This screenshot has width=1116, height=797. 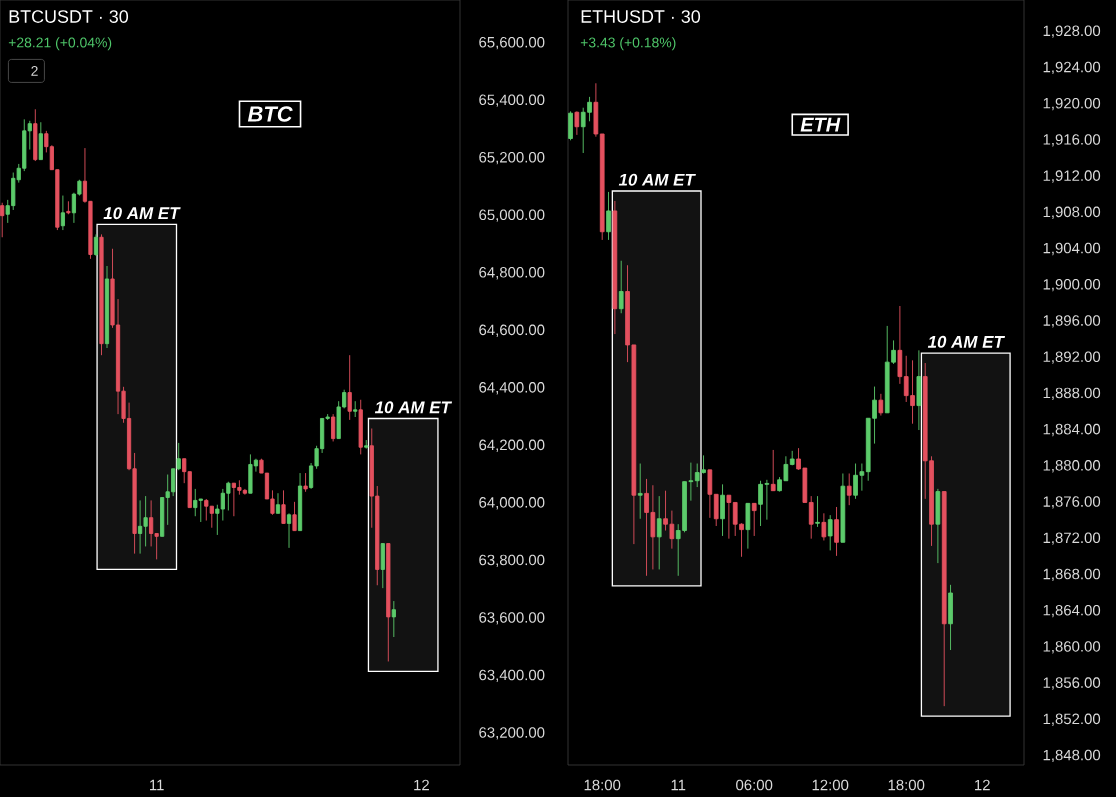 What do you see at coordinates (1072, 502) in the screenshot?
I see `y-tick-label: 1,876.00` at bounding box center [1072, 502].